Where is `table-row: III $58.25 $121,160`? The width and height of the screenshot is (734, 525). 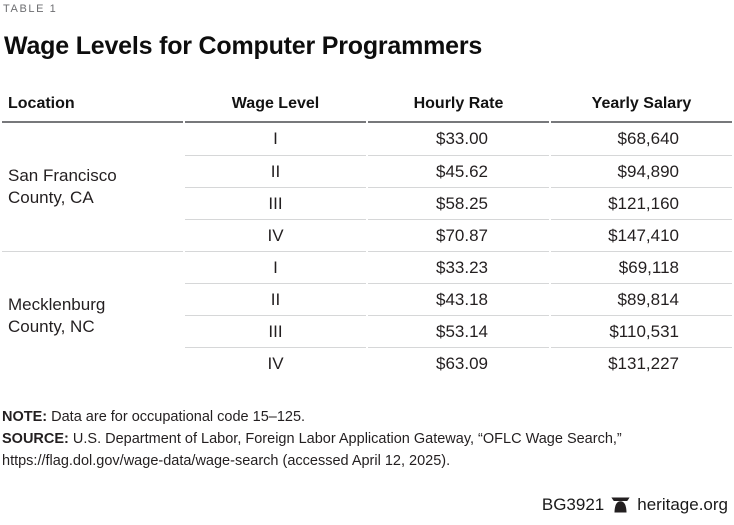 table-row: III $58.25 $121,160 is located at coordinates (367, 203).